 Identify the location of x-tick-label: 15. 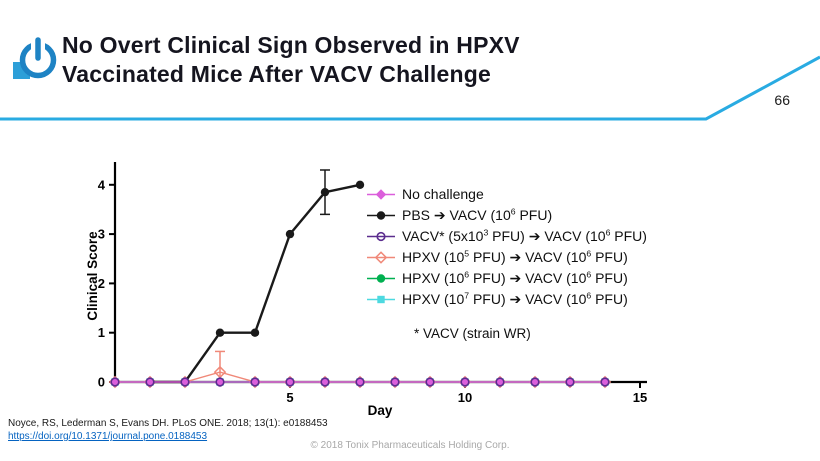
(640, 397).